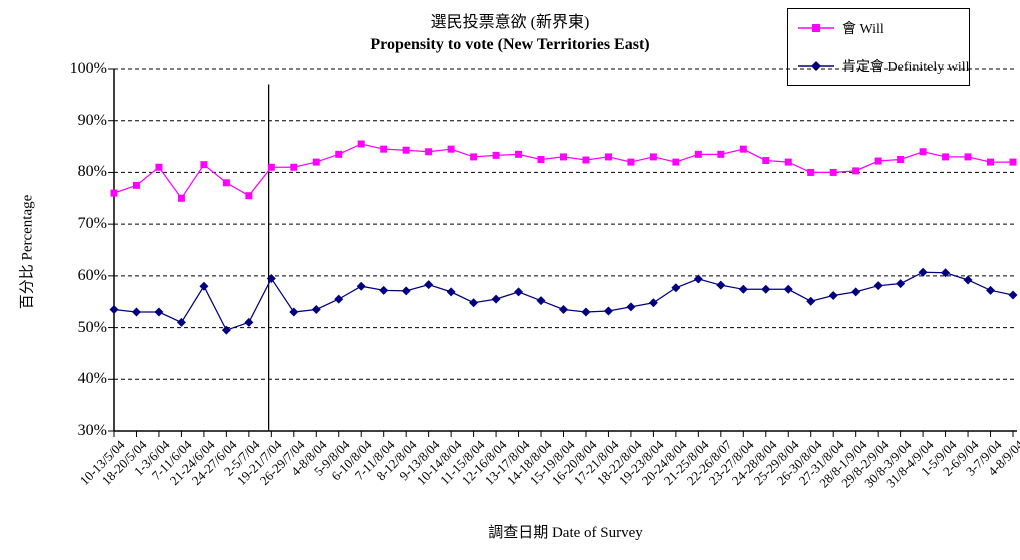 This screenshot has width=1020, height=560. What do you see at coordinates (92, 430) in the screenshot?
I see `y-tick-label: 30%` at bounding box center [92, 430].